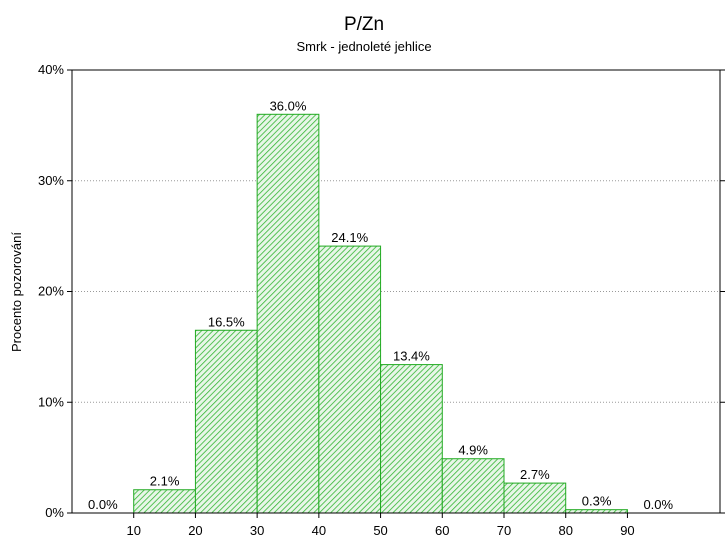 Image resolution: width=728 pixels, height=546 pixels. What do you see at coordinates (51, 180) in the screenshot?
I see `y-tick-label-3: 30%` at bounding box center [51, 180].